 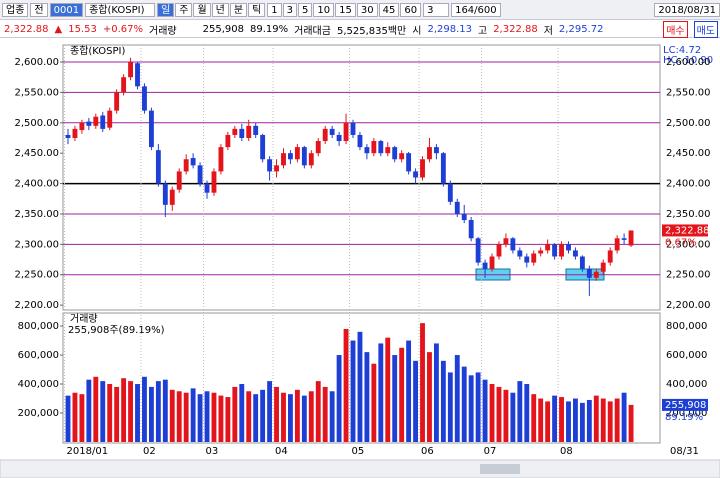 What do you see at coordinates (688, 153) in the screenshot?
I see `y2-tick-label: 2,450.00` at bounding box center [688, 153].